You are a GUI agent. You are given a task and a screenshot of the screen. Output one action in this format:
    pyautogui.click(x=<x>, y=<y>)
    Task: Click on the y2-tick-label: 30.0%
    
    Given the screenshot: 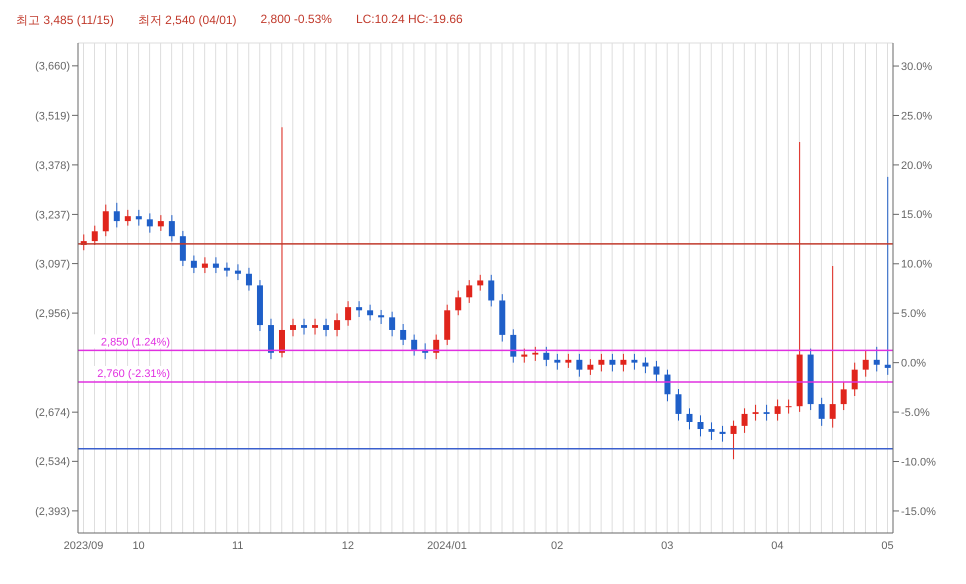 What is the action you would take?
    pyautogui.click(x=916, y=66)
    